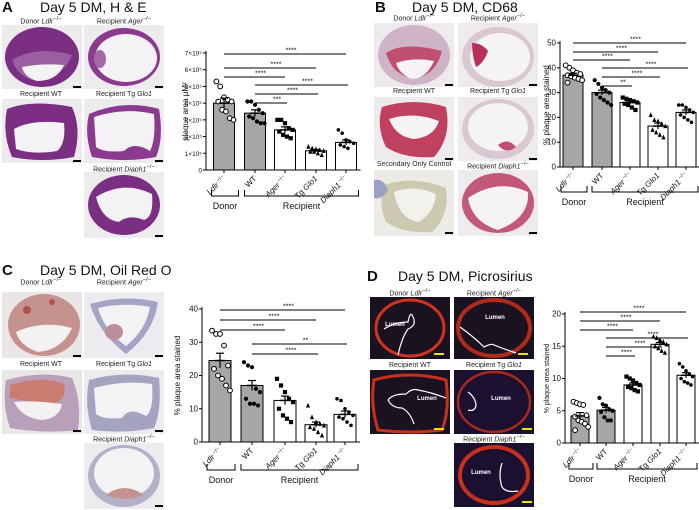 The height and width of the screenshot is (510, 699). Describe the element at coordinates (414, 164) in the screenshot. I see `image-label: Secondary Only Control` at that location.